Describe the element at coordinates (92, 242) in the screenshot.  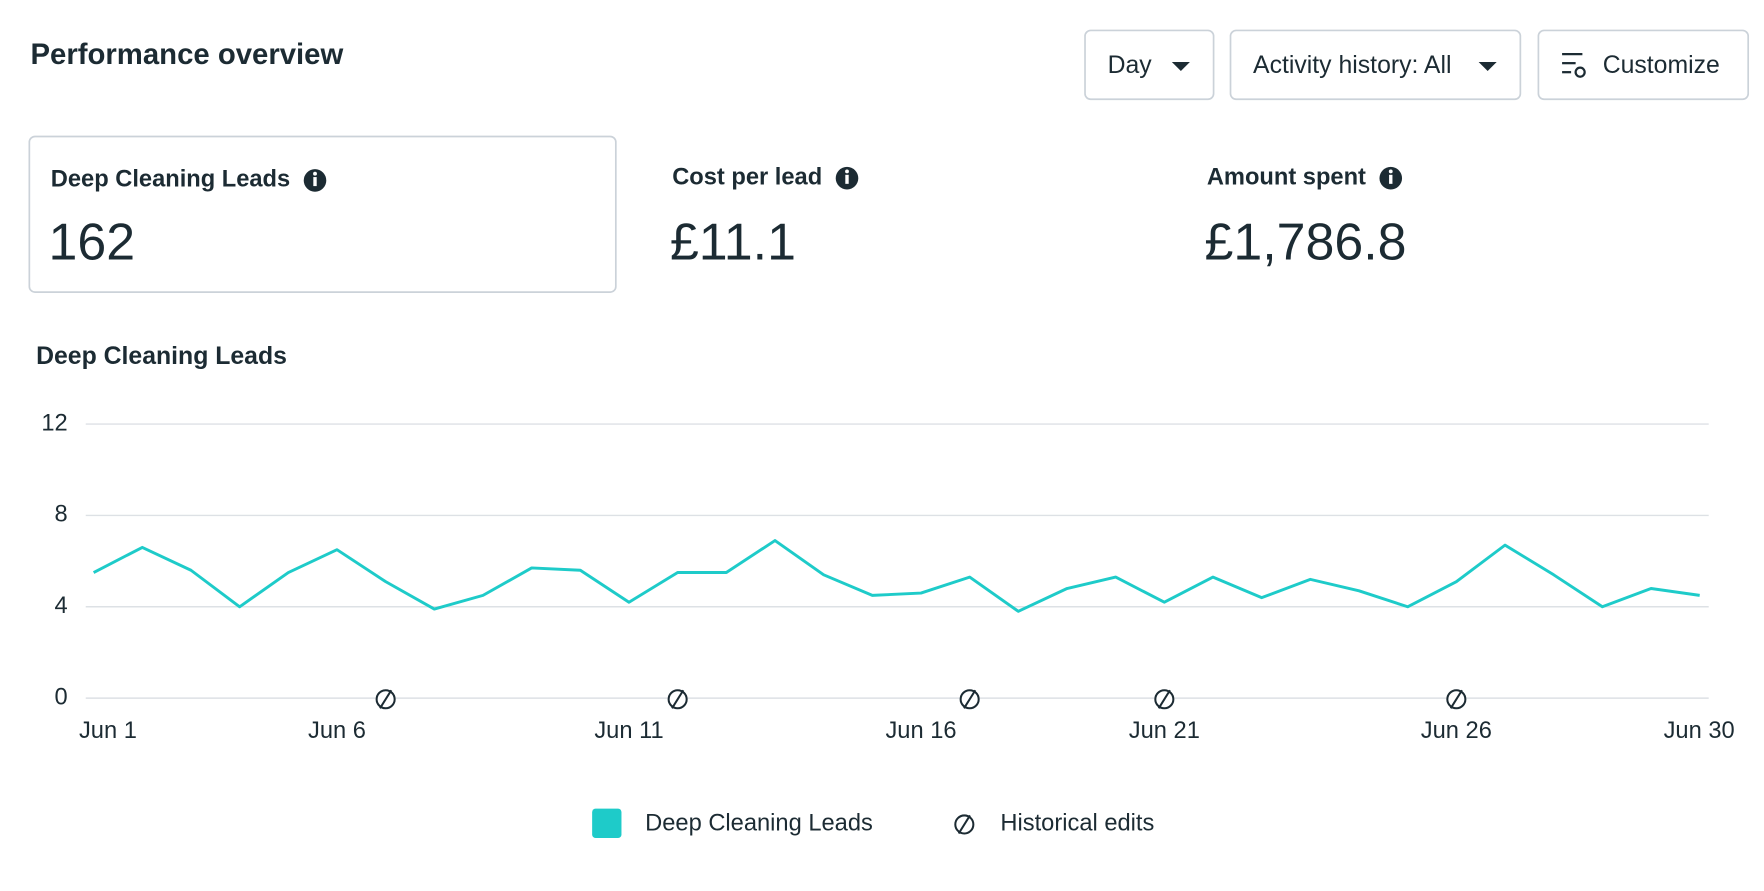
I see `metric-value: 162` at that location.